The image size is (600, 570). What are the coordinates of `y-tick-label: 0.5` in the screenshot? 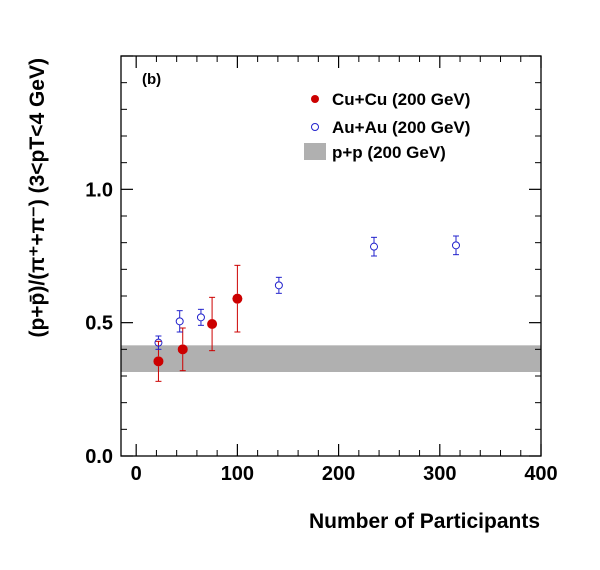 It's located at (99, 324).